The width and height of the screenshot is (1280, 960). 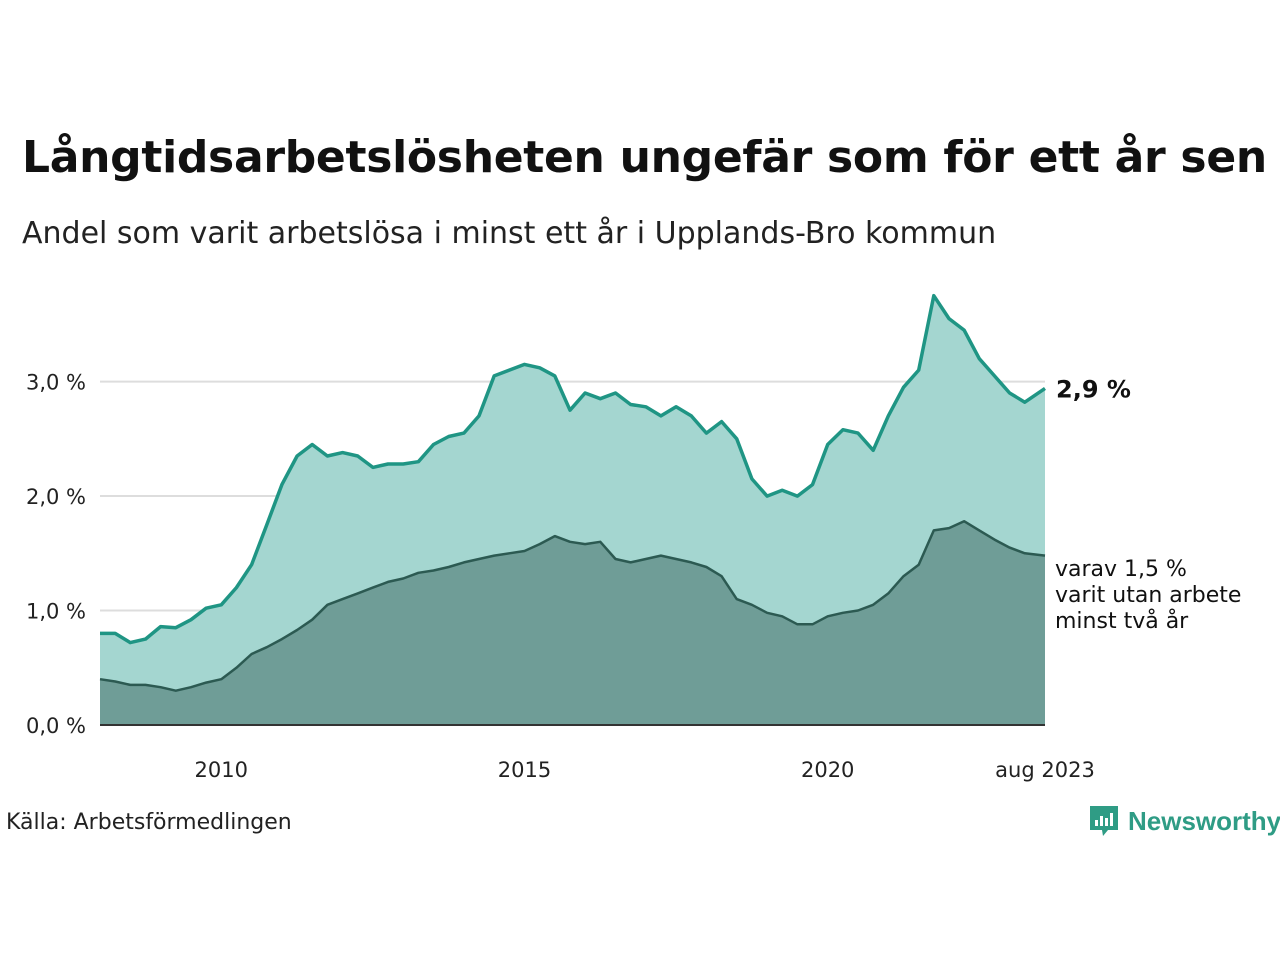 What do you see at coordinates (1104, 821) in the screenshot?
I see `newsworthy-logo-icon` at bounding box center [1104, 821].